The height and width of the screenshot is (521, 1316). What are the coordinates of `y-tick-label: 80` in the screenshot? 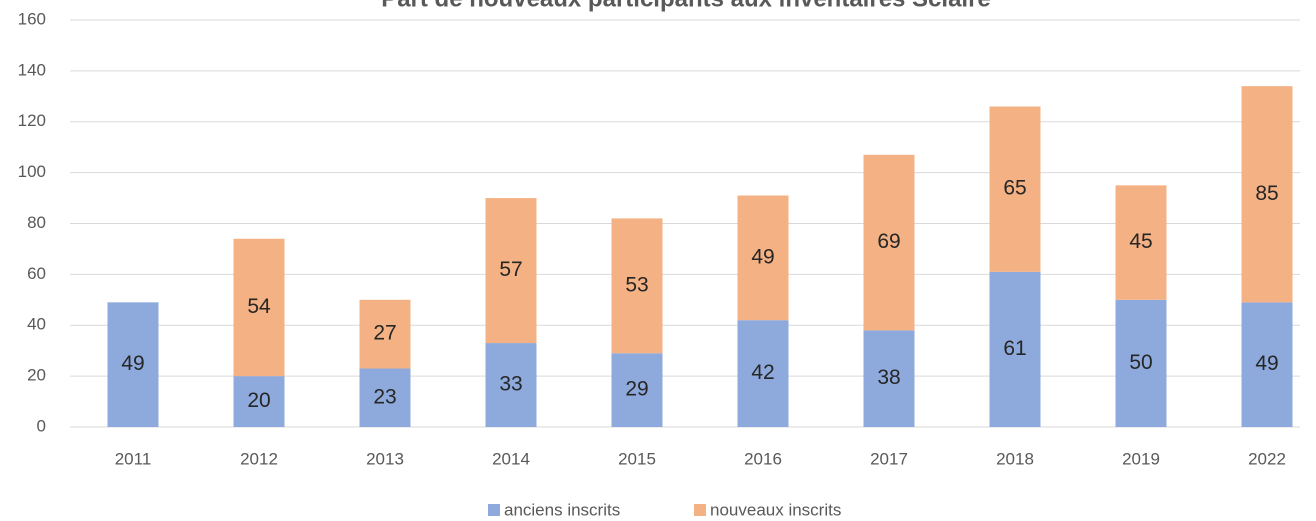 It's located at (36, 222).